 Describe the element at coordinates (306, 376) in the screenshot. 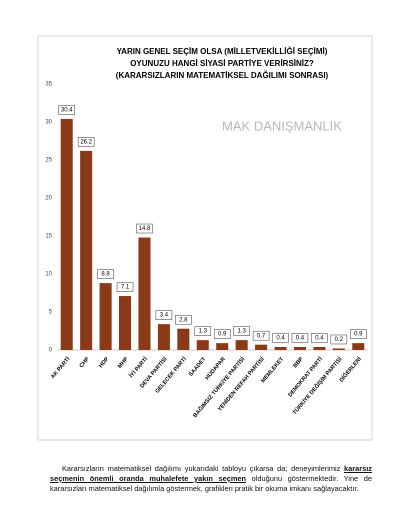

I see `x-tick-label: DEMOKRAT PARTİ` at that location.